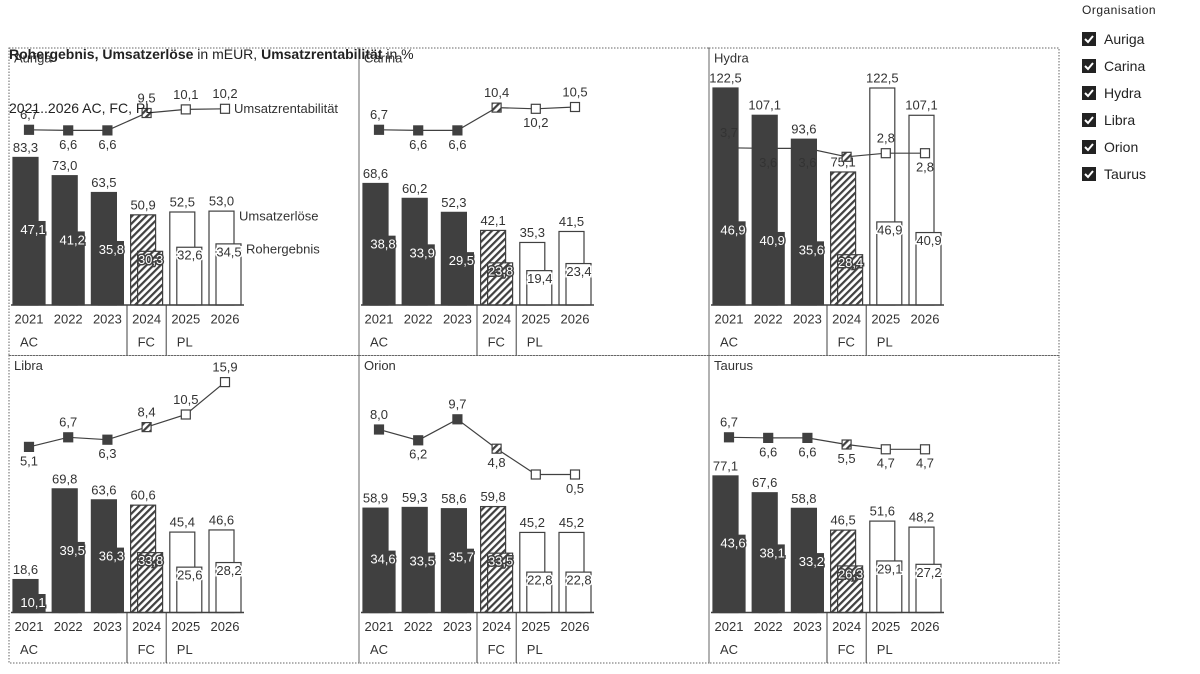 The height and width of the screenshot is (674, 1200). What do you see at coordinates (1121, 146) in the screenshot?
I see `slicer-label: Orion` at bounding box center [1121, 146].